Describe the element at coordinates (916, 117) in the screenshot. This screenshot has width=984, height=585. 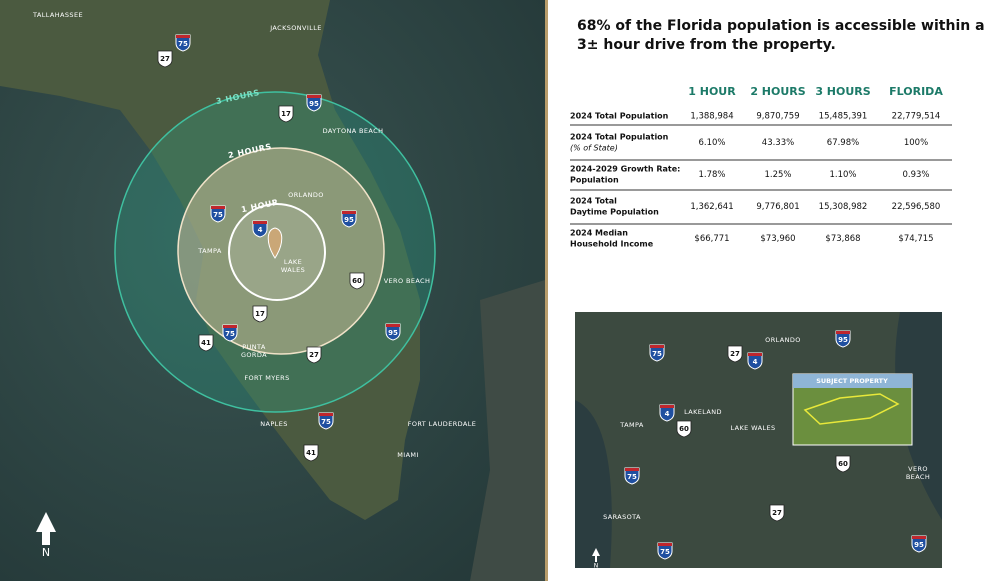
I see `table-cell: 22,779,514` at that location.